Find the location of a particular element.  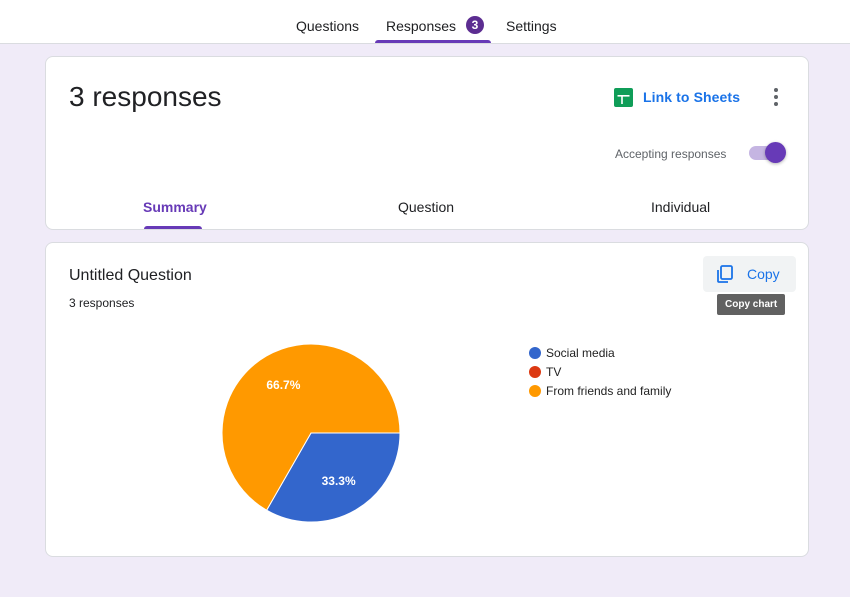

sheets-icon is located at coordinates (623, 97).